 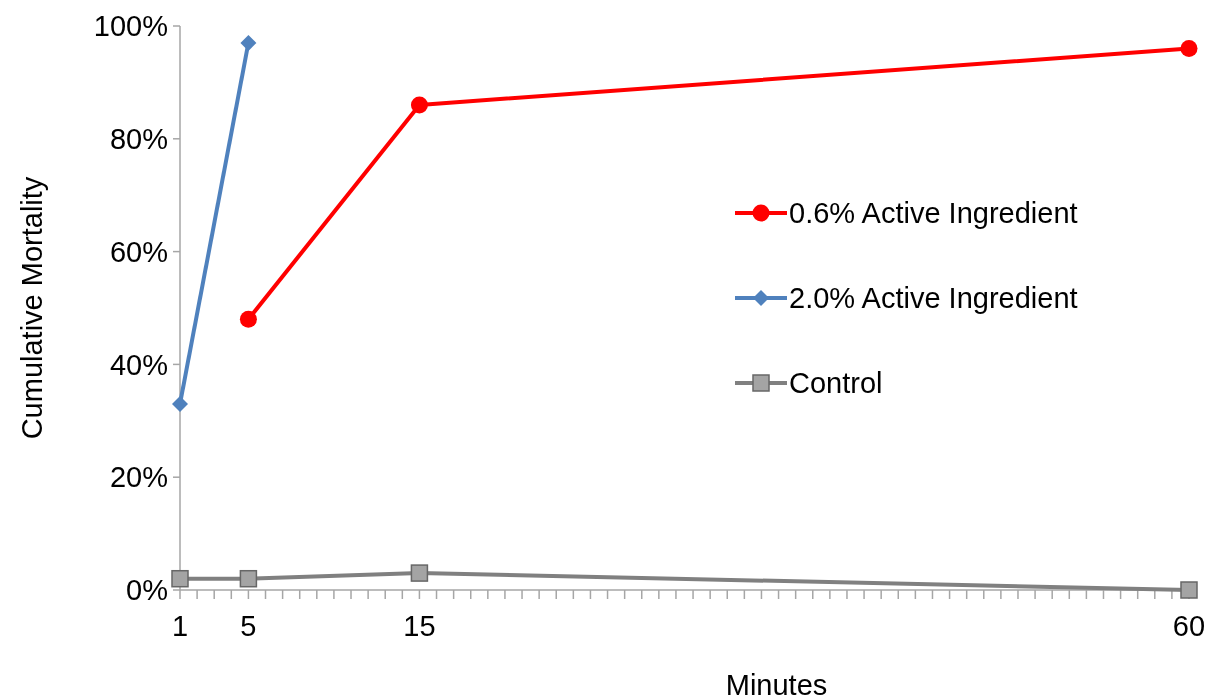 What do you see at coordinates (138, 138) in the screenshot?
I see `y-tick-label: 80%` at bounding box center [138, 138].